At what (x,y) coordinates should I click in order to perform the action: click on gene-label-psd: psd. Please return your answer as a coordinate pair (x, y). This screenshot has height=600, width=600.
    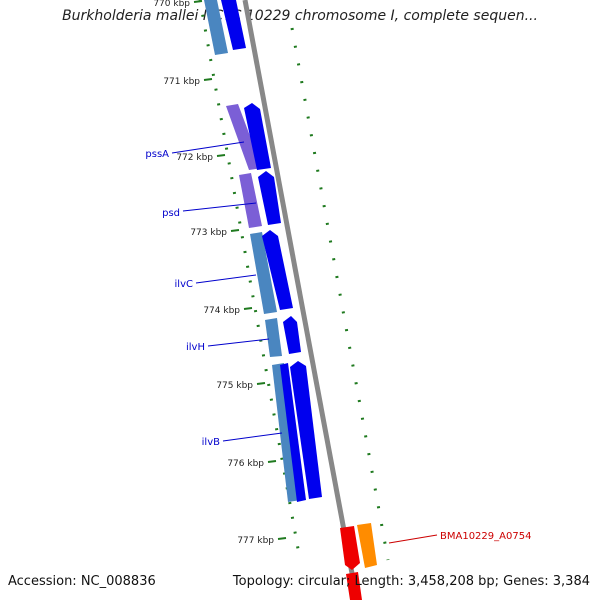
    Looking at the image, I should click on (171, 213).